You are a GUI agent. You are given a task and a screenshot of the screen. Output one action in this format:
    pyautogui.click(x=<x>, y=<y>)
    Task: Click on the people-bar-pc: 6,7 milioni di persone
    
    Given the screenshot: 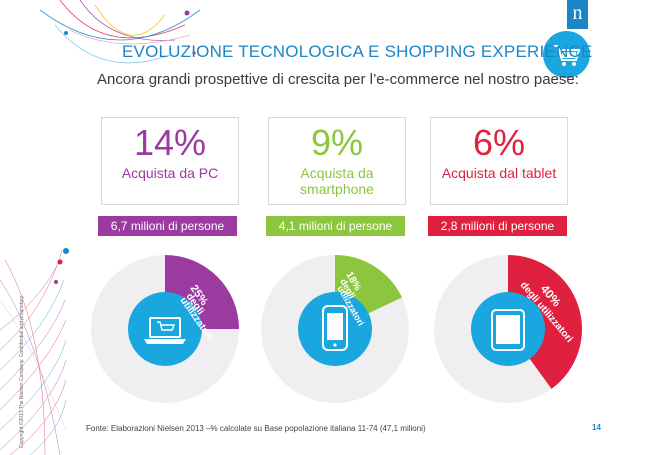 What is the action you would take?
    pyautogui.click(x=167, y=226)
    